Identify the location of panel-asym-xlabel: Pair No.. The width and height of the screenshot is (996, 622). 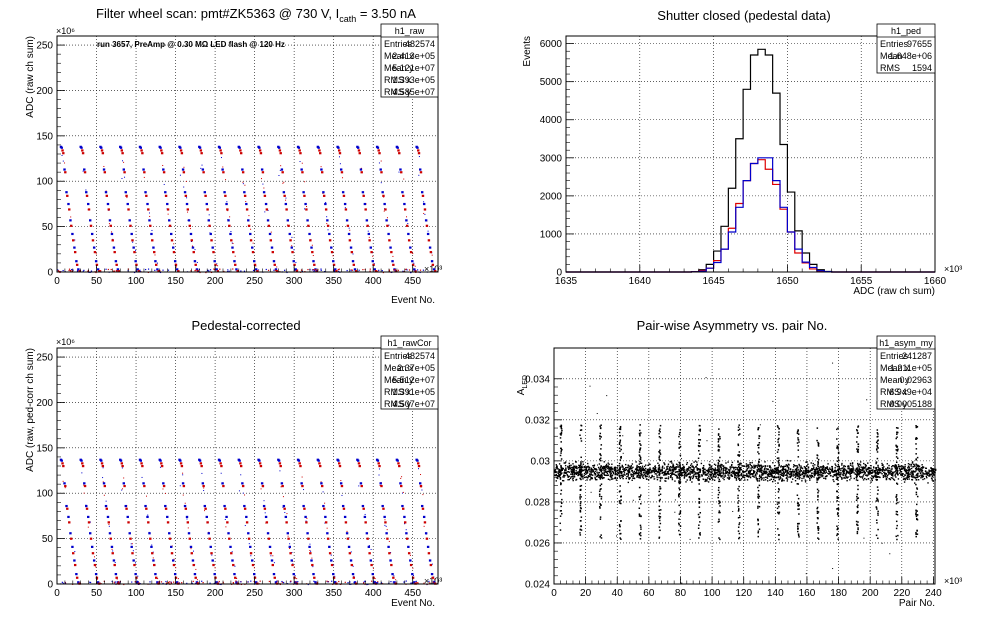
(917, 603).